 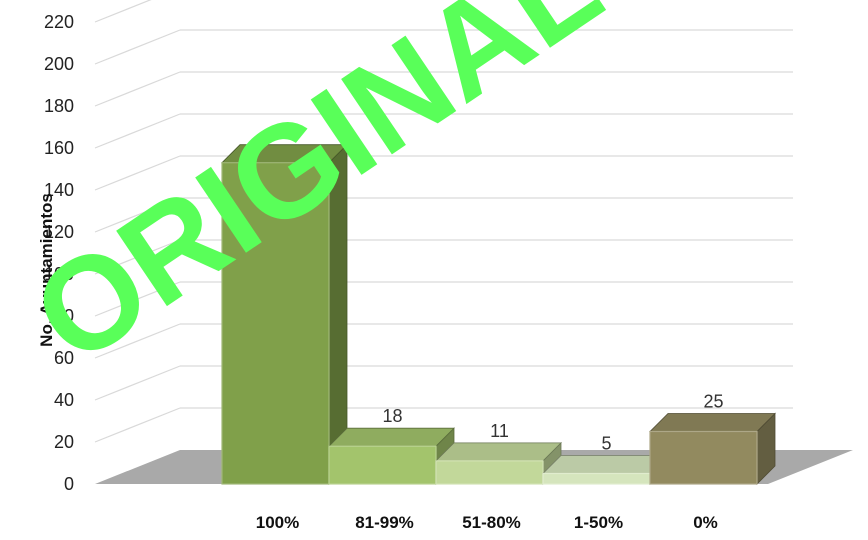 I want to click on y-tick-label: 80, so click(x=64, y=316).